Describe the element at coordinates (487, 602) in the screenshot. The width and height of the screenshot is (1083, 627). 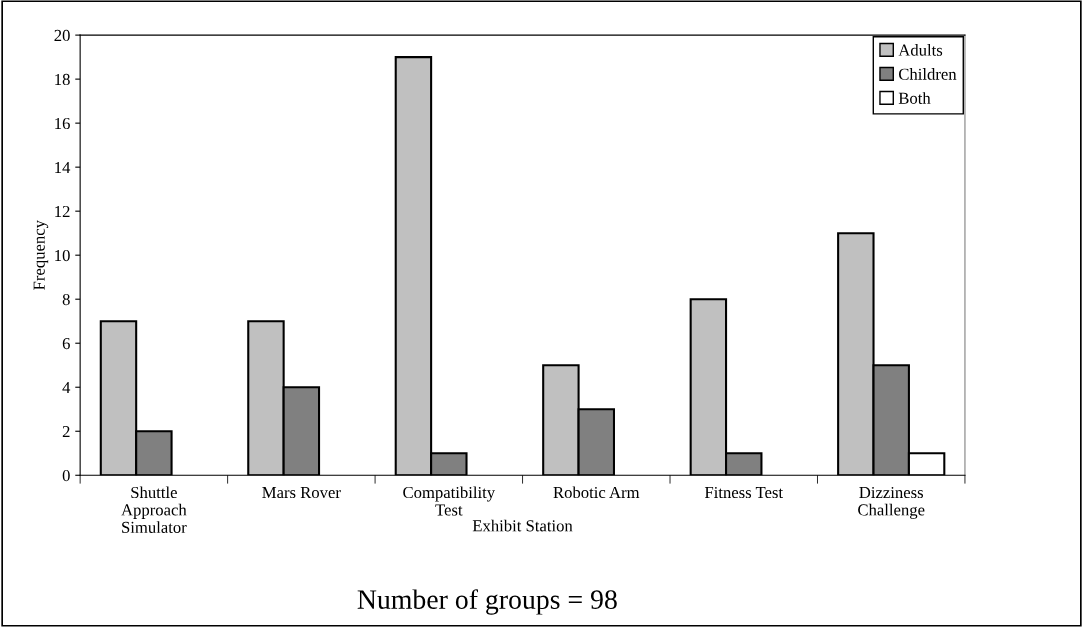
I see `text: Number of groups = 98` at that location.